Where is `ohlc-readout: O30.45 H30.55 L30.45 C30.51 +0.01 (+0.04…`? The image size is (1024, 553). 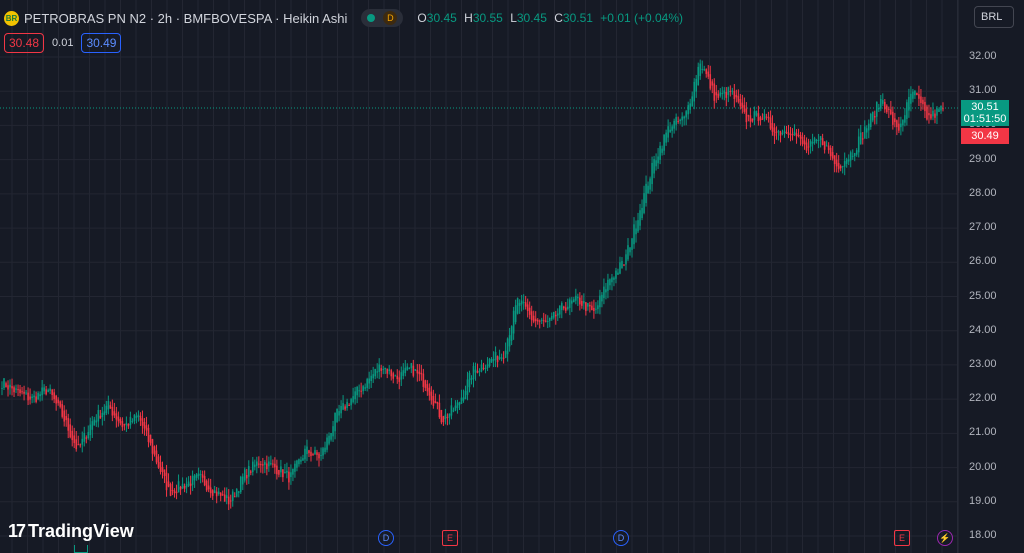 ohlc-readout: O30.45 H30.55 L30.45 C30.51 +0.01 (+0.04… is located at coordinates (550, 18).